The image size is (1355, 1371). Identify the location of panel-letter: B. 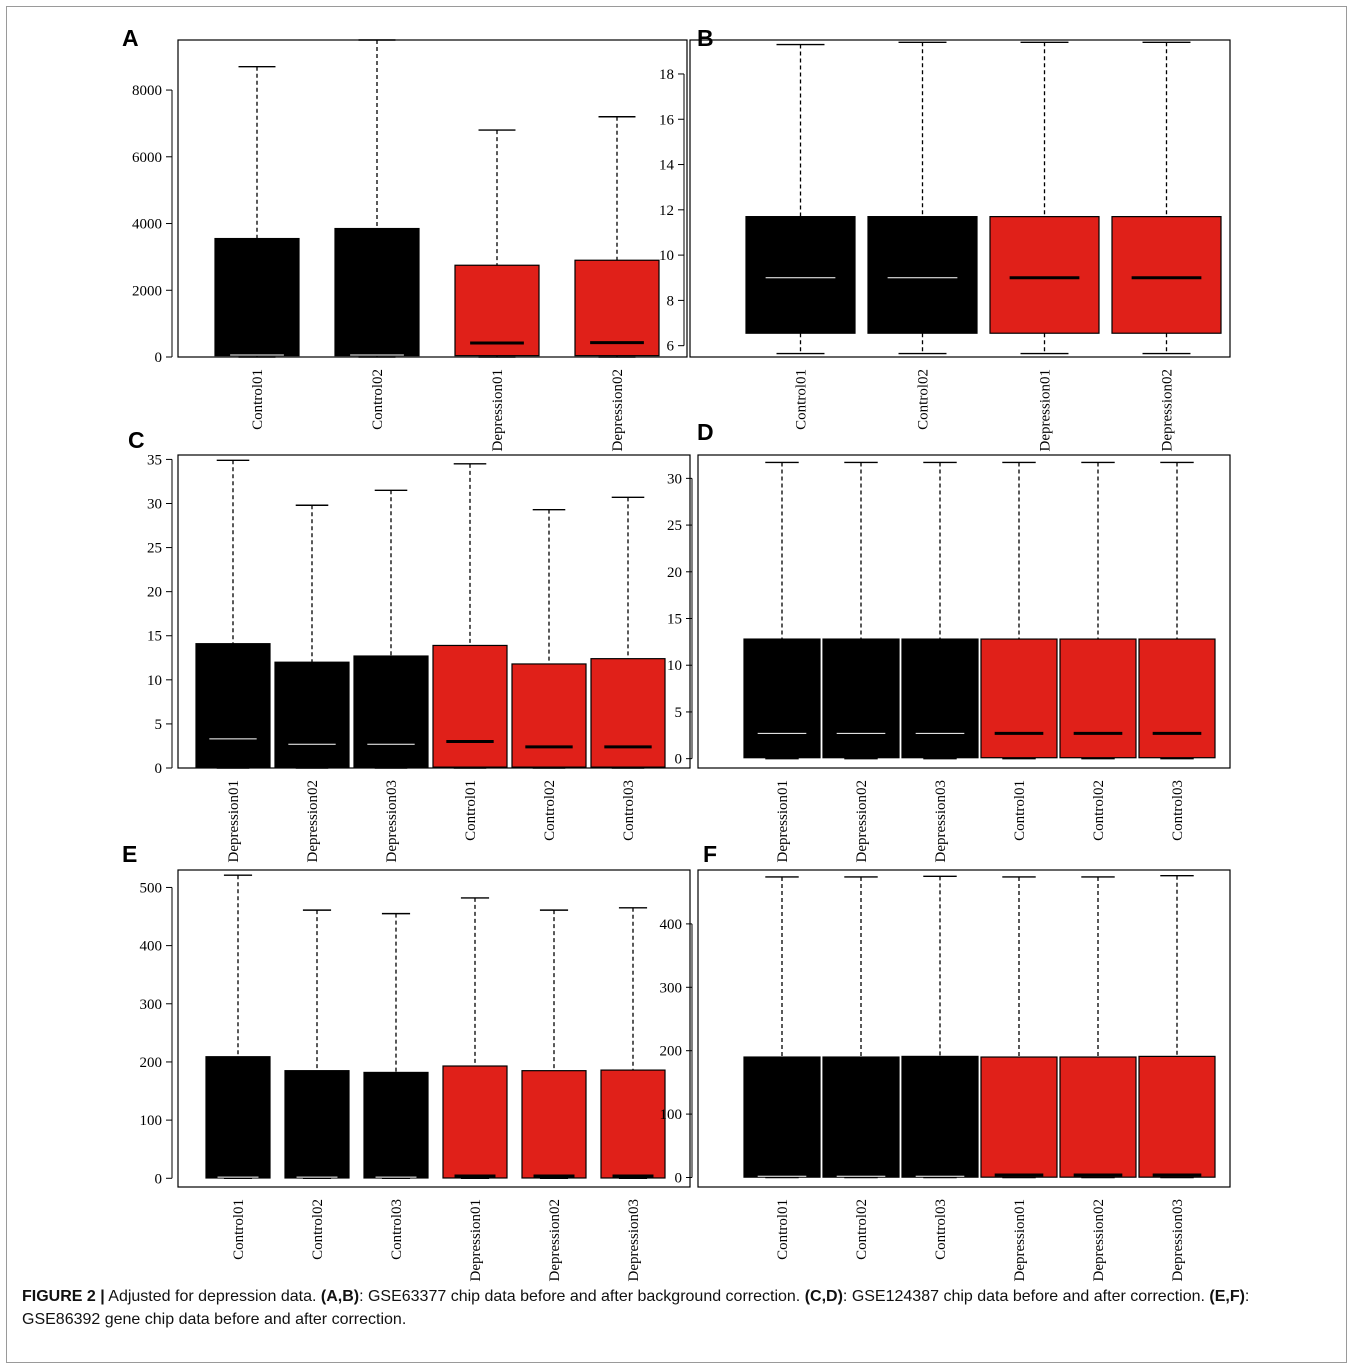
(705, 38).